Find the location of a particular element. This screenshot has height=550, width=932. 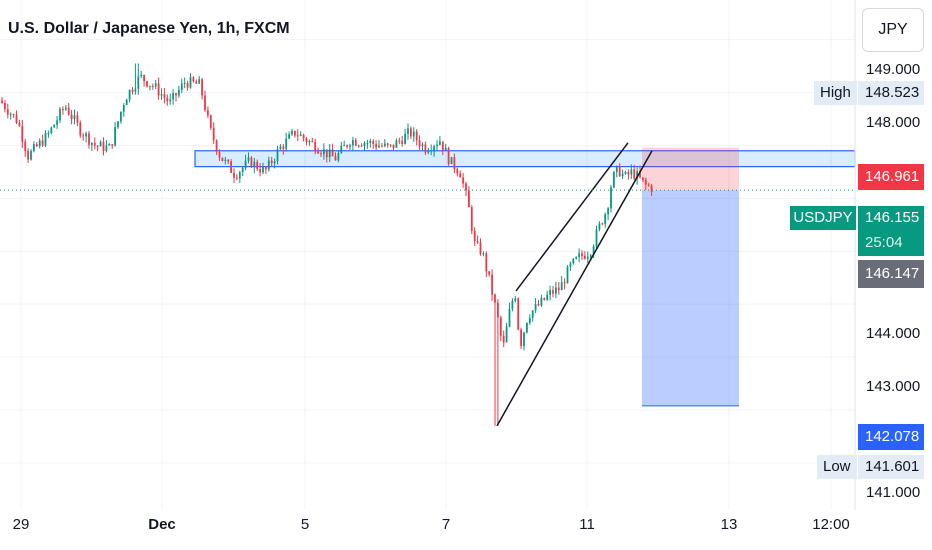

time-tick-label: 11 is located at coordinates (587, 524).